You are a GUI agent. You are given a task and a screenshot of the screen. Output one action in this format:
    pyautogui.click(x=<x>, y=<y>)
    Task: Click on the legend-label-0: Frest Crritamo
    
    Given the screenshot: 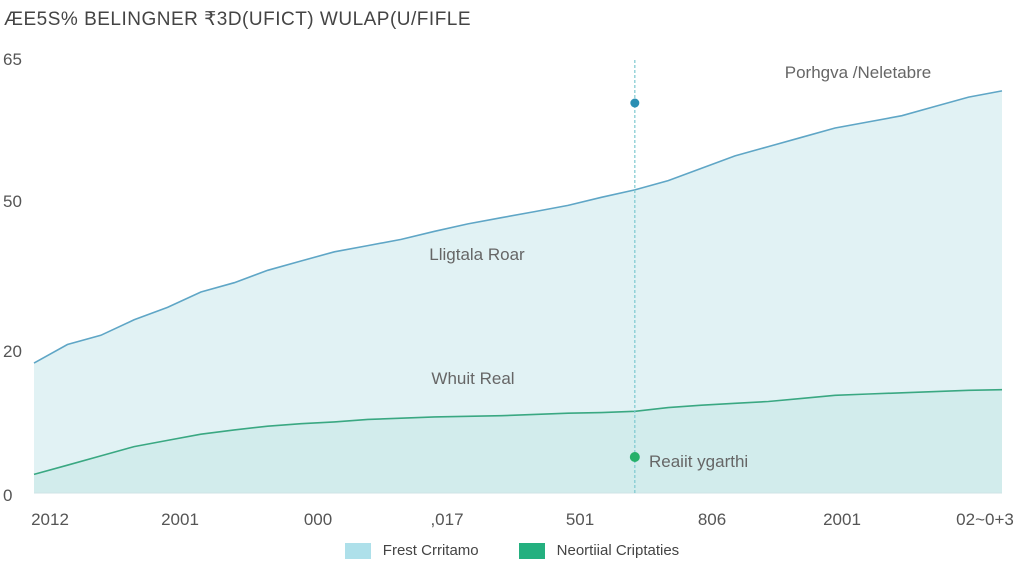 What is the action you would take?
    pyautogui.click(x=430, y=550)
    